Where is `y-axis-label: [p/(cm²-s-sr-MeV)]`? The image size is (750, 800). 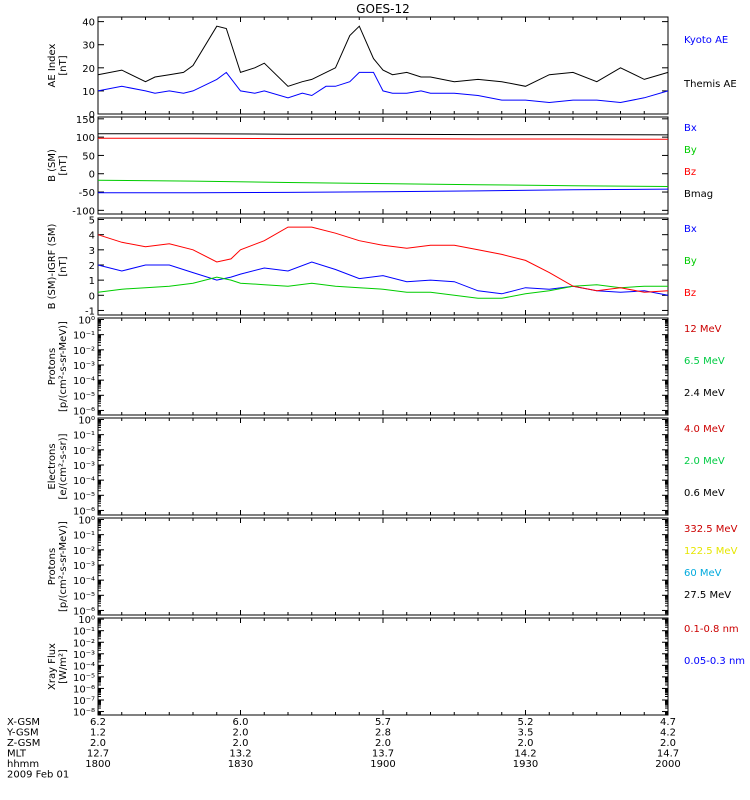 y-axis-label: [p/(cm²-s-sr-MeV)] is located at coordinates (63, 566).